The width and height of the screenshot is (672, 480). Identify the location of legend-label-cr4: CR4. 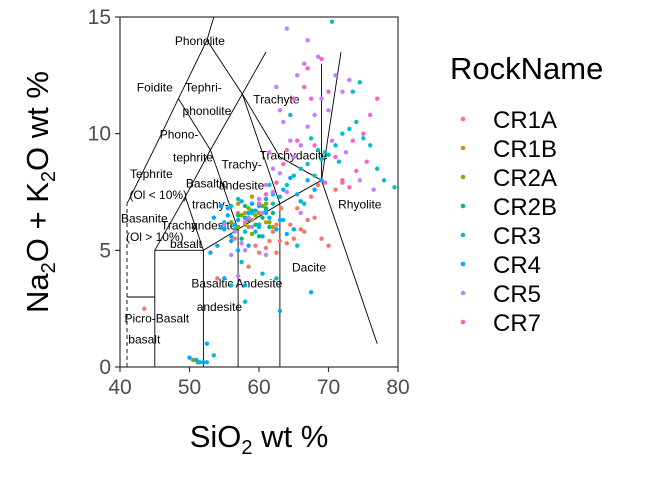
(517, 265).